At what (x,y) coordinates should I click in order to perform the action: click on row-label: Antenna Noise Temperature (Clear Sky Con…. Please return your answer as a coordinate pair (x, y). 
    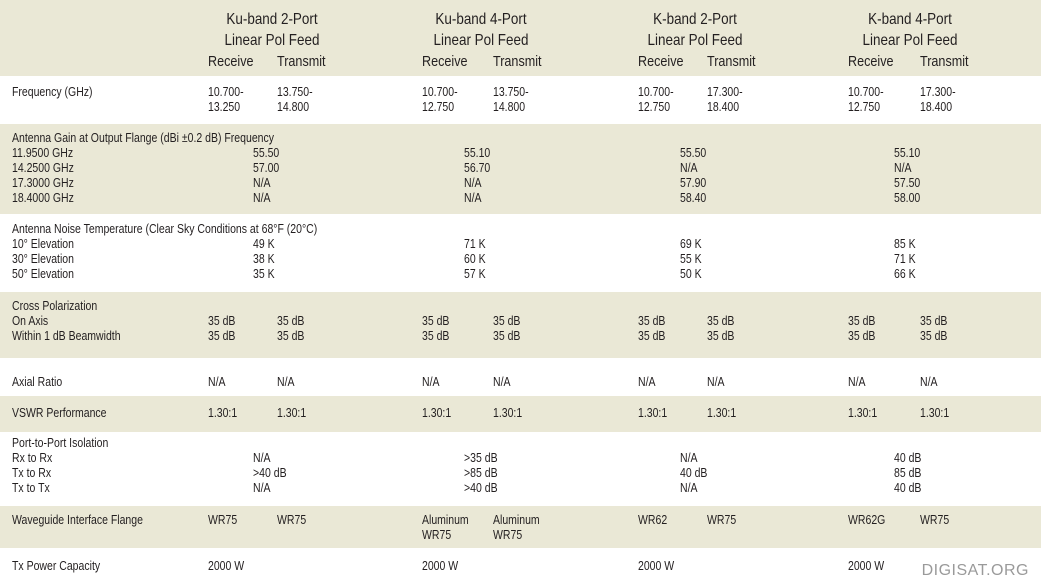
    Looking at the image, I should click on (165, 229).